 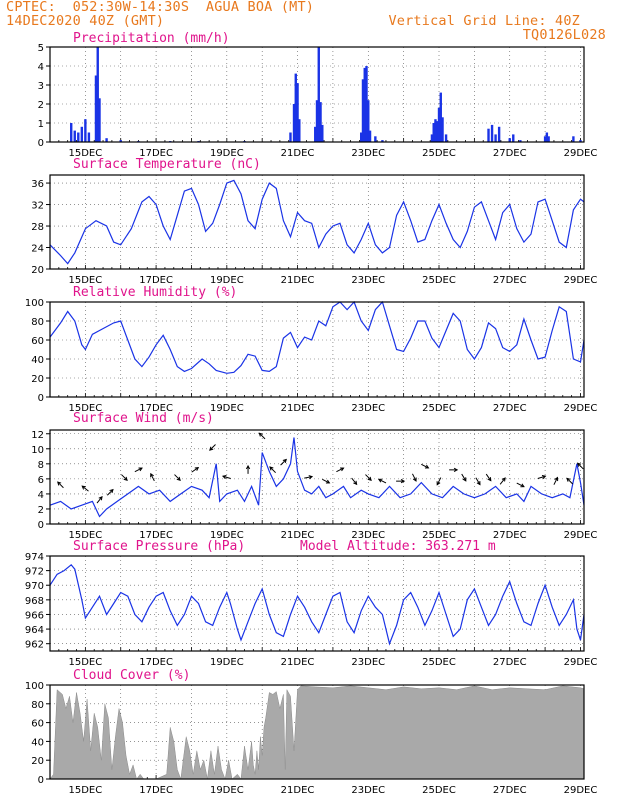 I want to click on y-tick-label: 968, so click(x=34, y=601).